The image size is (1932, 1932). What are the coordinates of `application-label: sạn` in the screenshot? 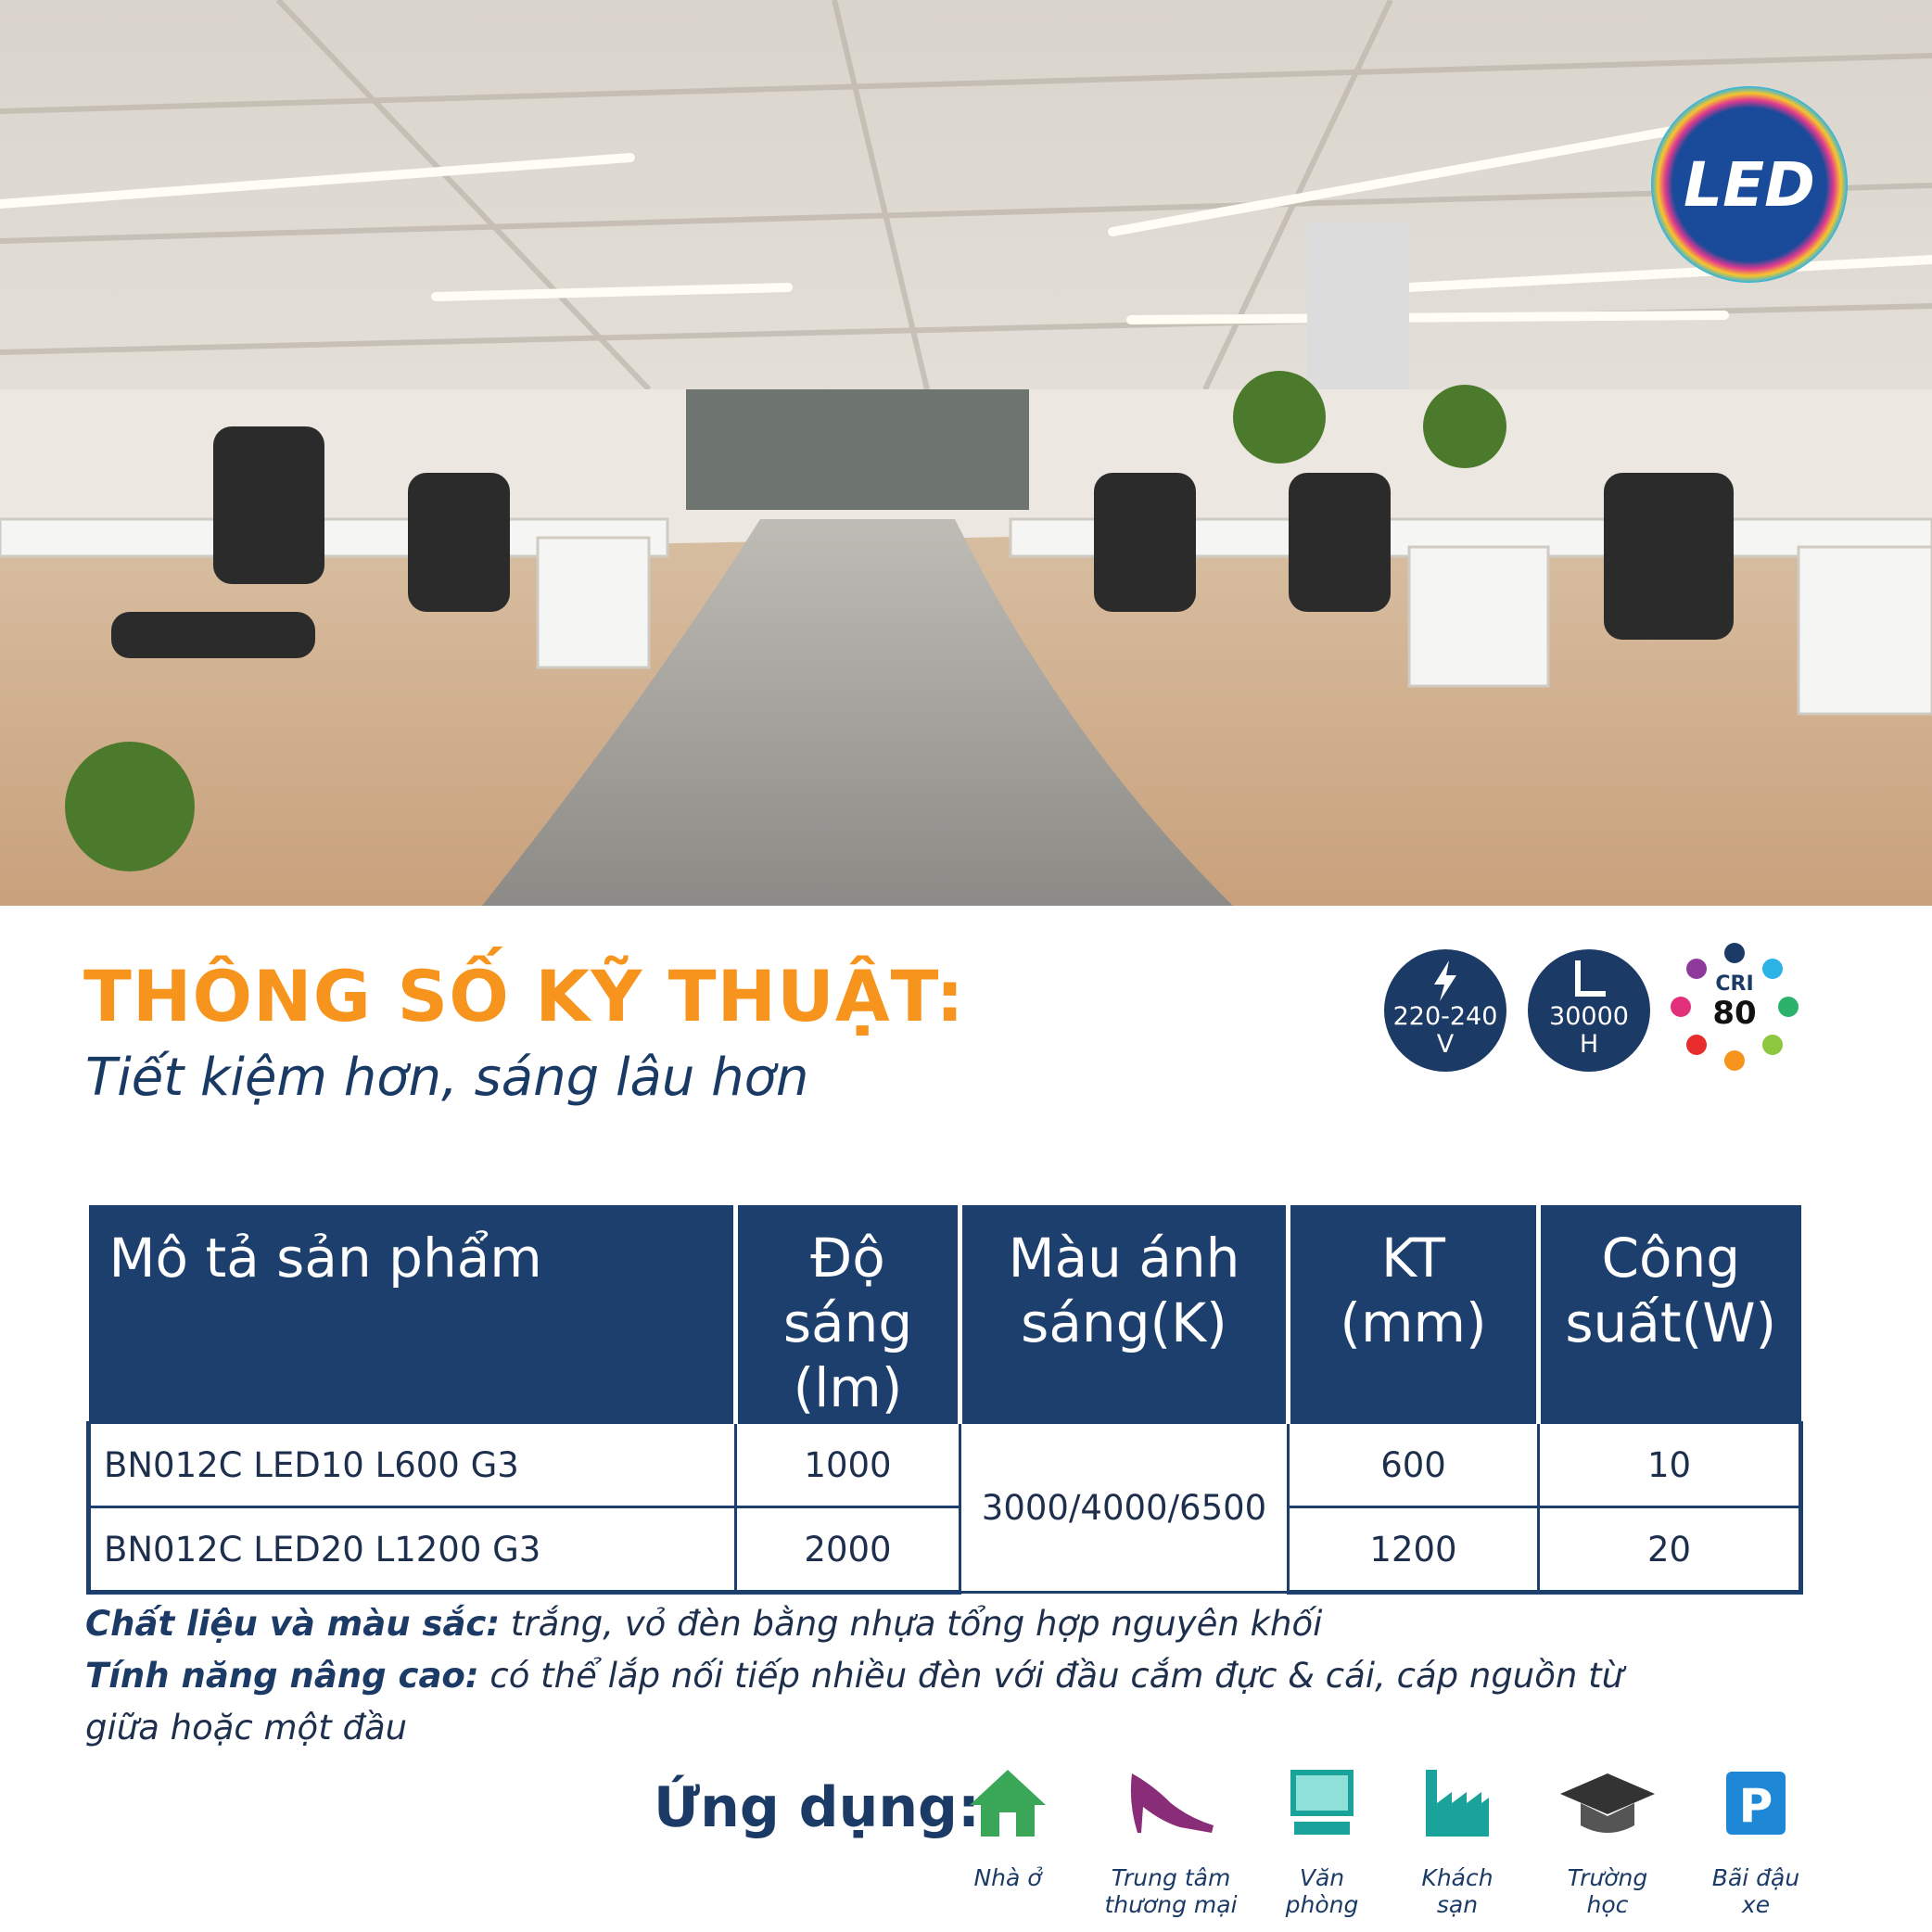 It's located at (1457, 1904).